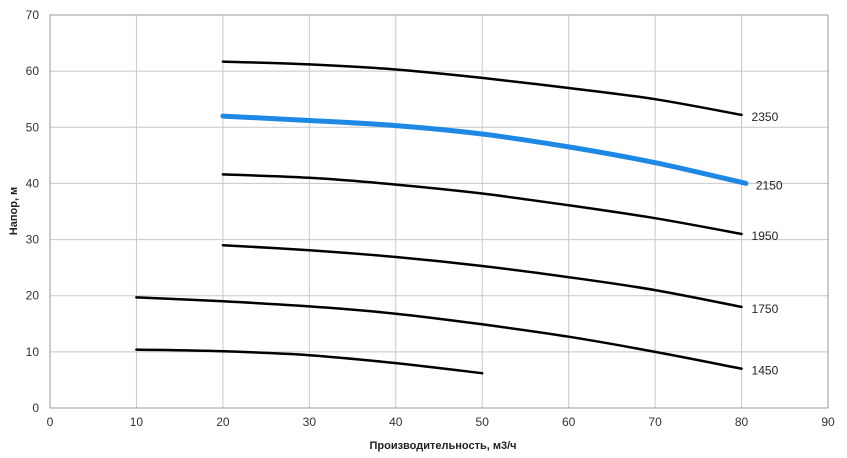  I want to click on y-tick-label: 60, so click(33, 71).